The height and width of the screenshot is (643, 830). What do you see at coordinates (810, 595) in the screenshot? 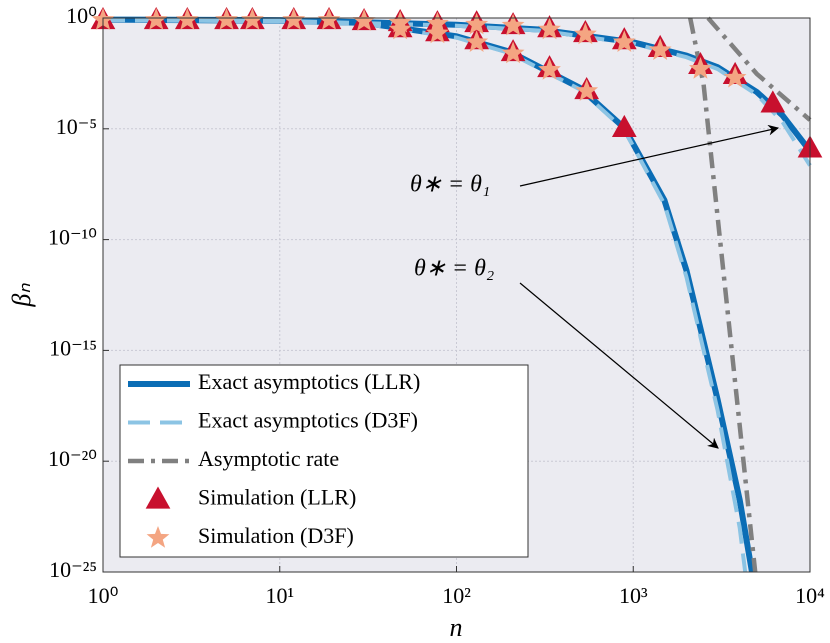
I see `x-tick-label: 10⁴` at bounding box center [810, 595].